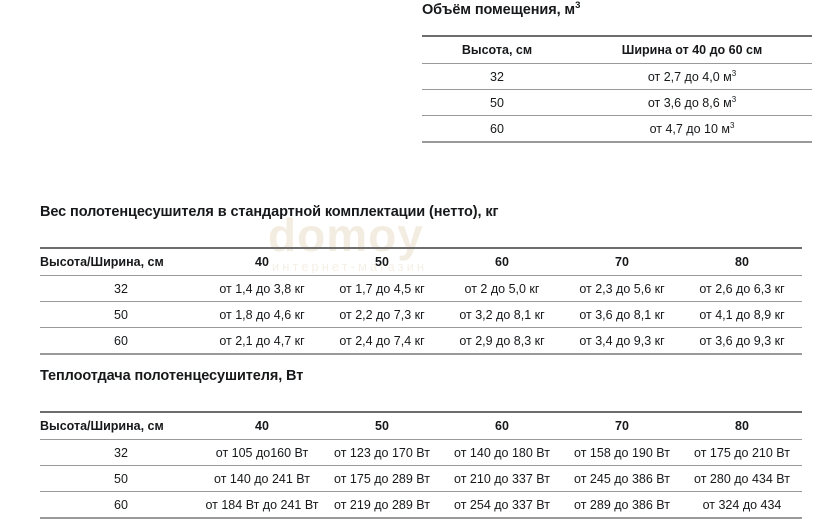  What do you see at coordinates (262, 478) in the screenshot?
I see `cell-heat-value: от 140 до 241 Вт` at bounding box center [262, 478].